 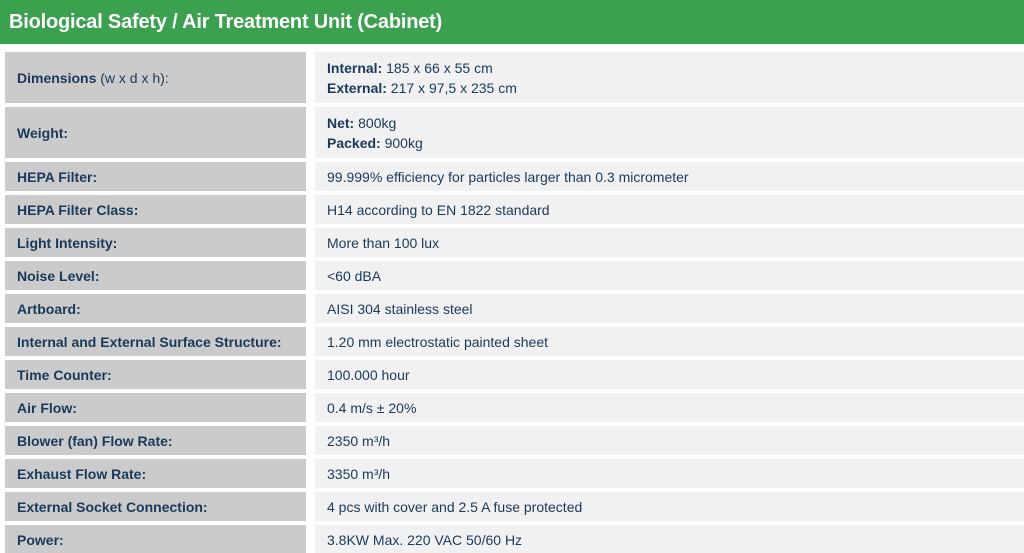 I want to click on spec-label: Air Flow:, so click(x=155, y=407).